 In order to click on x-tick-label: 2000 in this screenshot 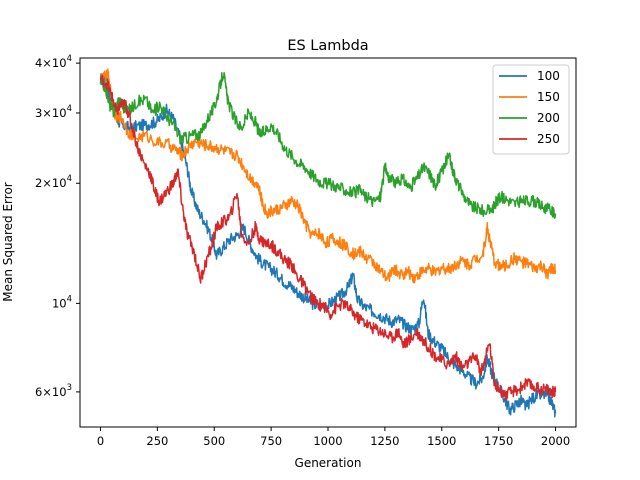, I will do `click(555, 441)`.